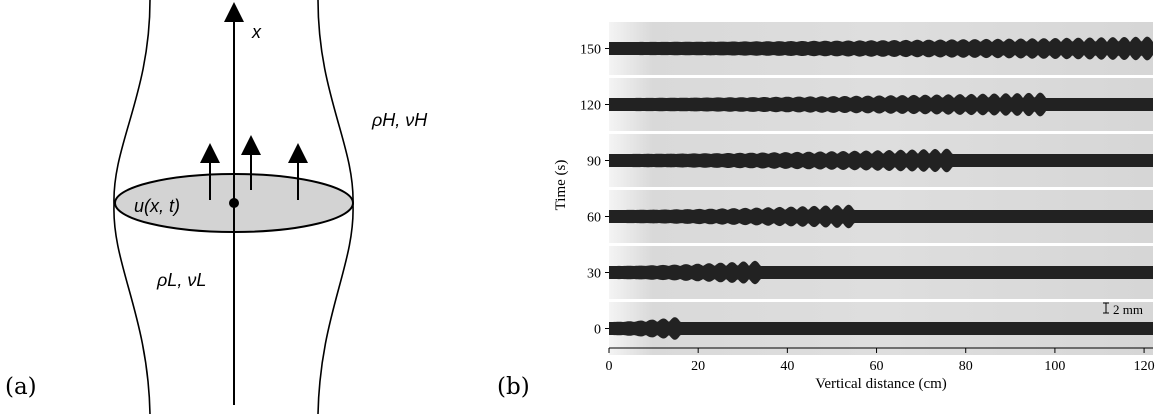 This screenshot has width=1161, height=414. I want to click on x-axis-label: x, so click(256, 32).